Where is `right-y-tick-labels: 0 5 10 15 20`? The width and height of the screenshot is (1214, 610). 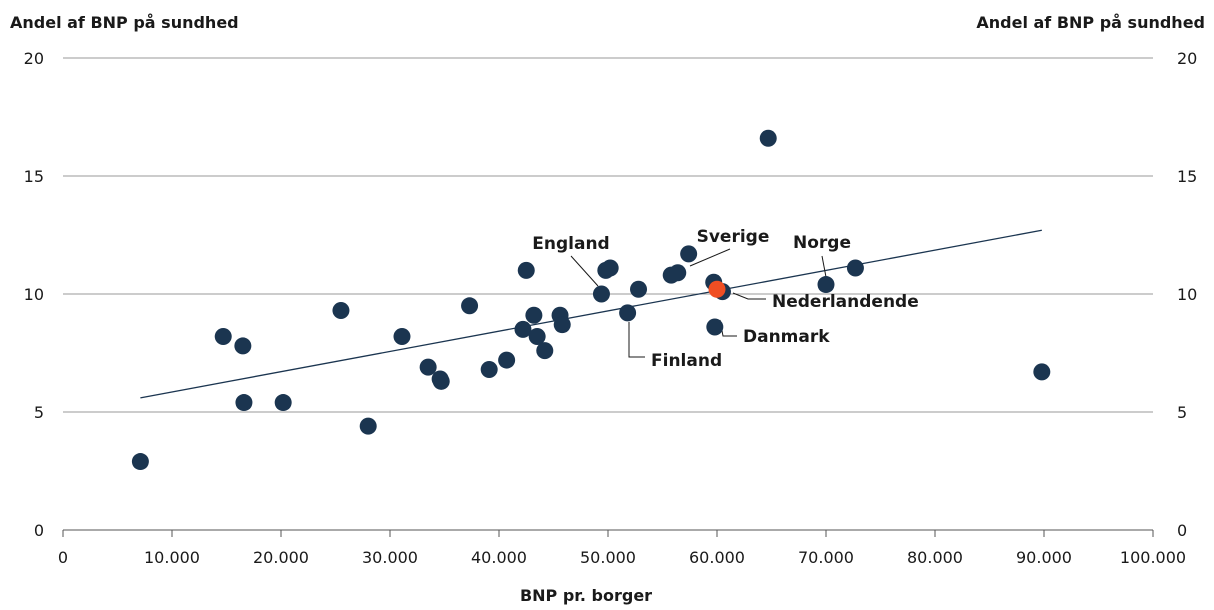 right-y-tick-labels: 0 5 10 15 20 is located at coordinates (1187, 294).